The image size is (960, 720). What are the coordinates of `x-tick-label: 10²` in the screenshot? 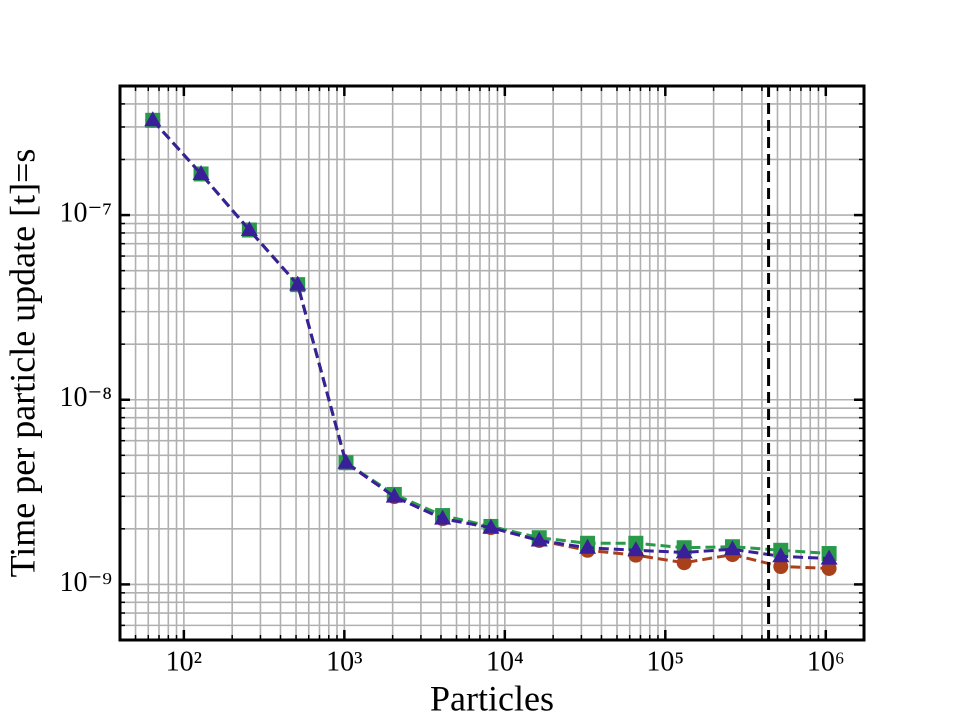 It's located at (184, 661).